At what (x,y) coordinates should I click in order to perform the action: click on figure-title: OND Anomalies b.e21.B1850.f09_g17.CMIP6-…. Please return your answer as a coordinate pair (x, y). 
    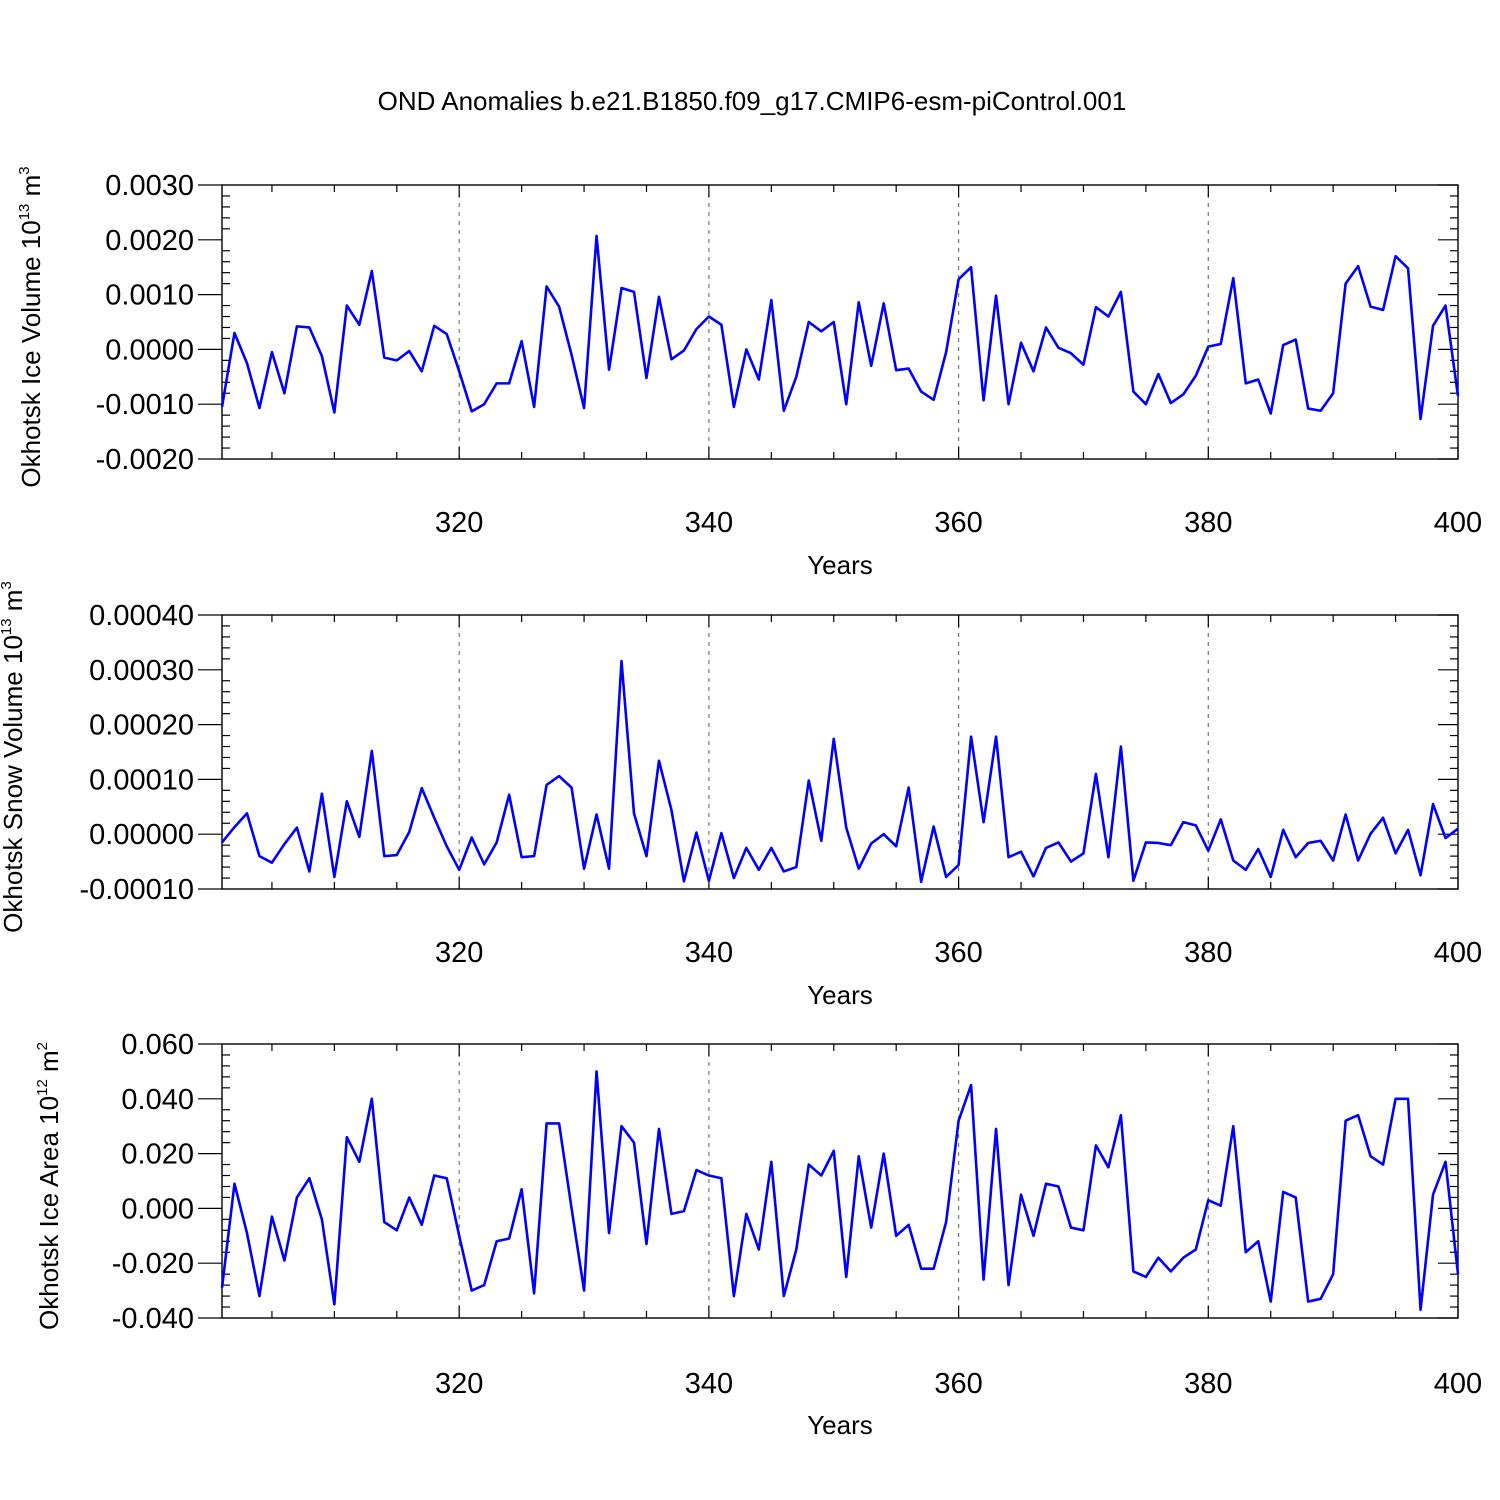
    Looking at the image, I should click on (752, 101).